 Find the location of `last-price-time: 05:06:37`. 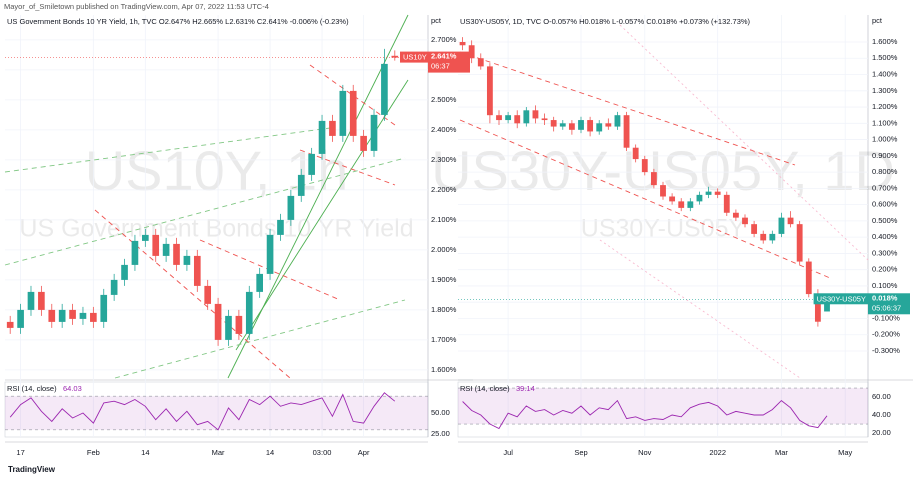

last-price-time: 05:06:37 is located at coordinates (886, 307).